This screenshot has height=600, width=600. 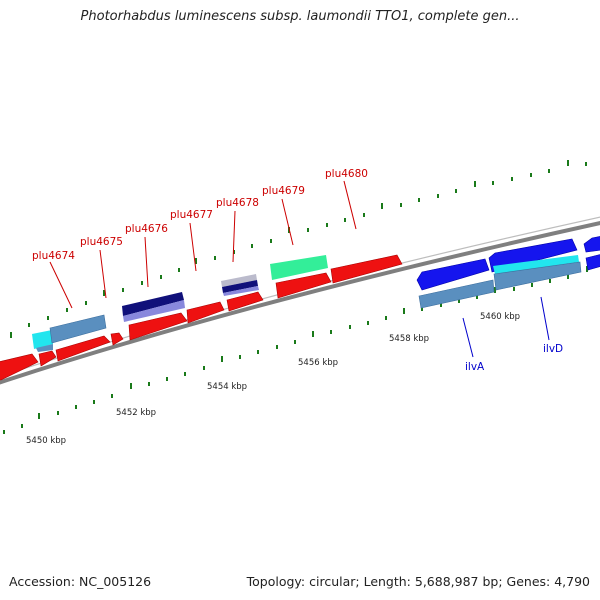 I want to click on gene-label-plu4676: plu4676, so click(x=146, y=229).